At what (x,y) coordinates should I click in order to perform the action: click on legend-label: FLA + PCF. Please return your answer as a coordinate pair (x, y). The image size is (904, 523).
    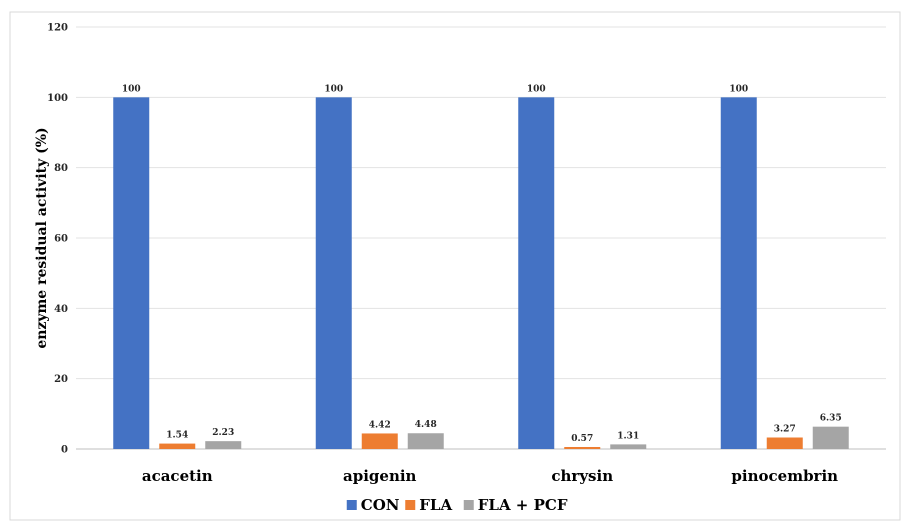
    Looking at the image, I should click on (523, 505).